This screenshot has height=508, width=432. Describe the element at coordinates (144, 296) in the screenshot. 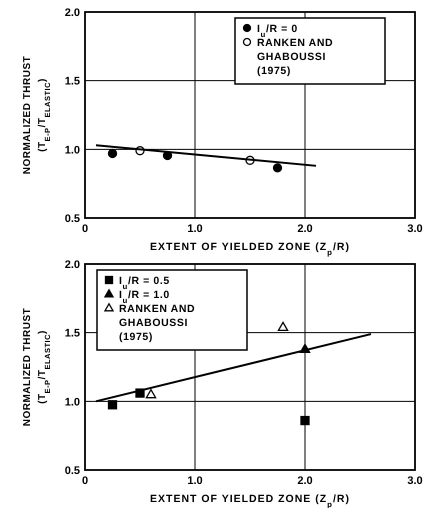

I see `legend-label: I$_{u}$/R = 1.0` at that location.